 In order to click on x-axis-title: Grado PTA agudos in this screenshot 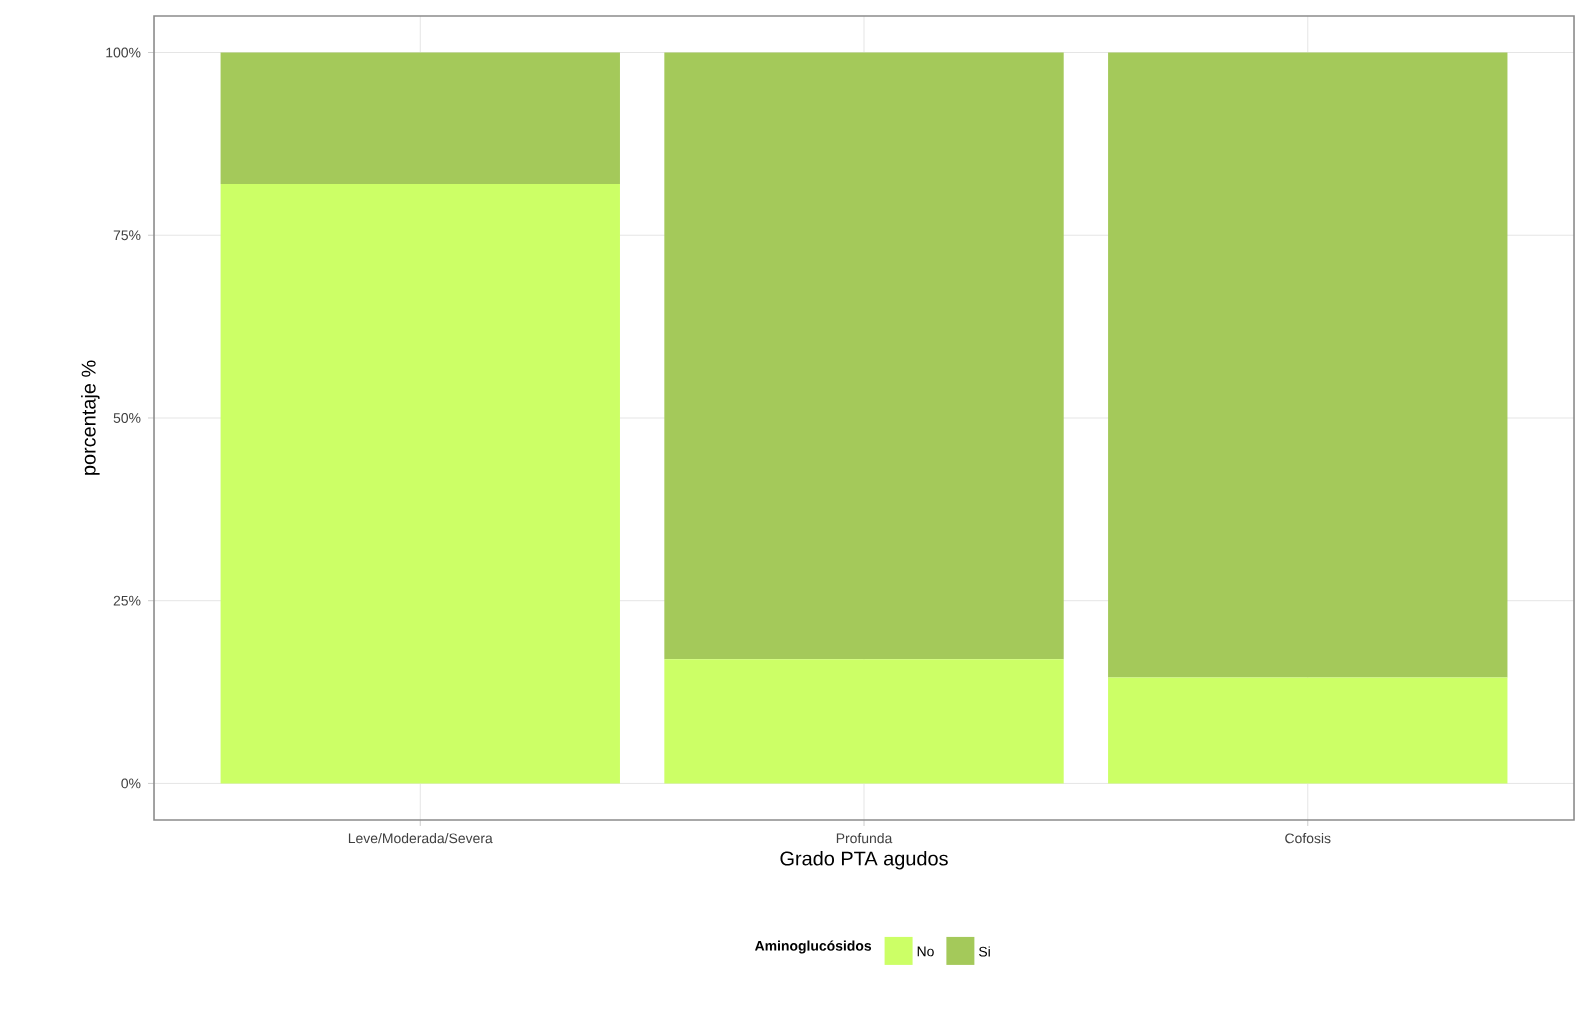, I will do `click(864, 860)`.